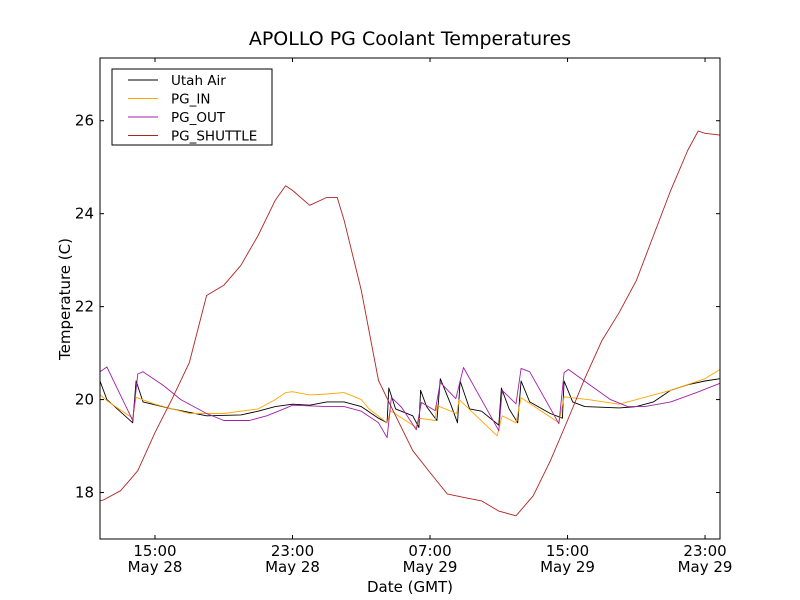 The width and height of the screenshot is (800, 600). Describe the element at coordinates (190, 100) in the screenshot. I see `legend-label: PG_IN` at that location.